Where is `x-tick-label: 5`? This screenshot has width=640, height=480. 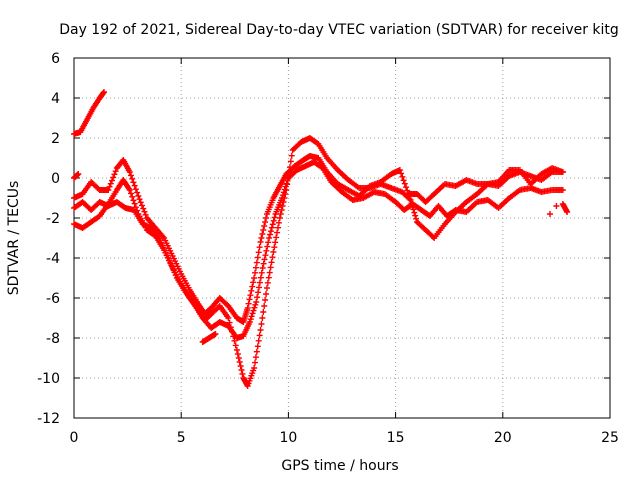
x-tick-label: 5 is located at coordinates (181, 438).